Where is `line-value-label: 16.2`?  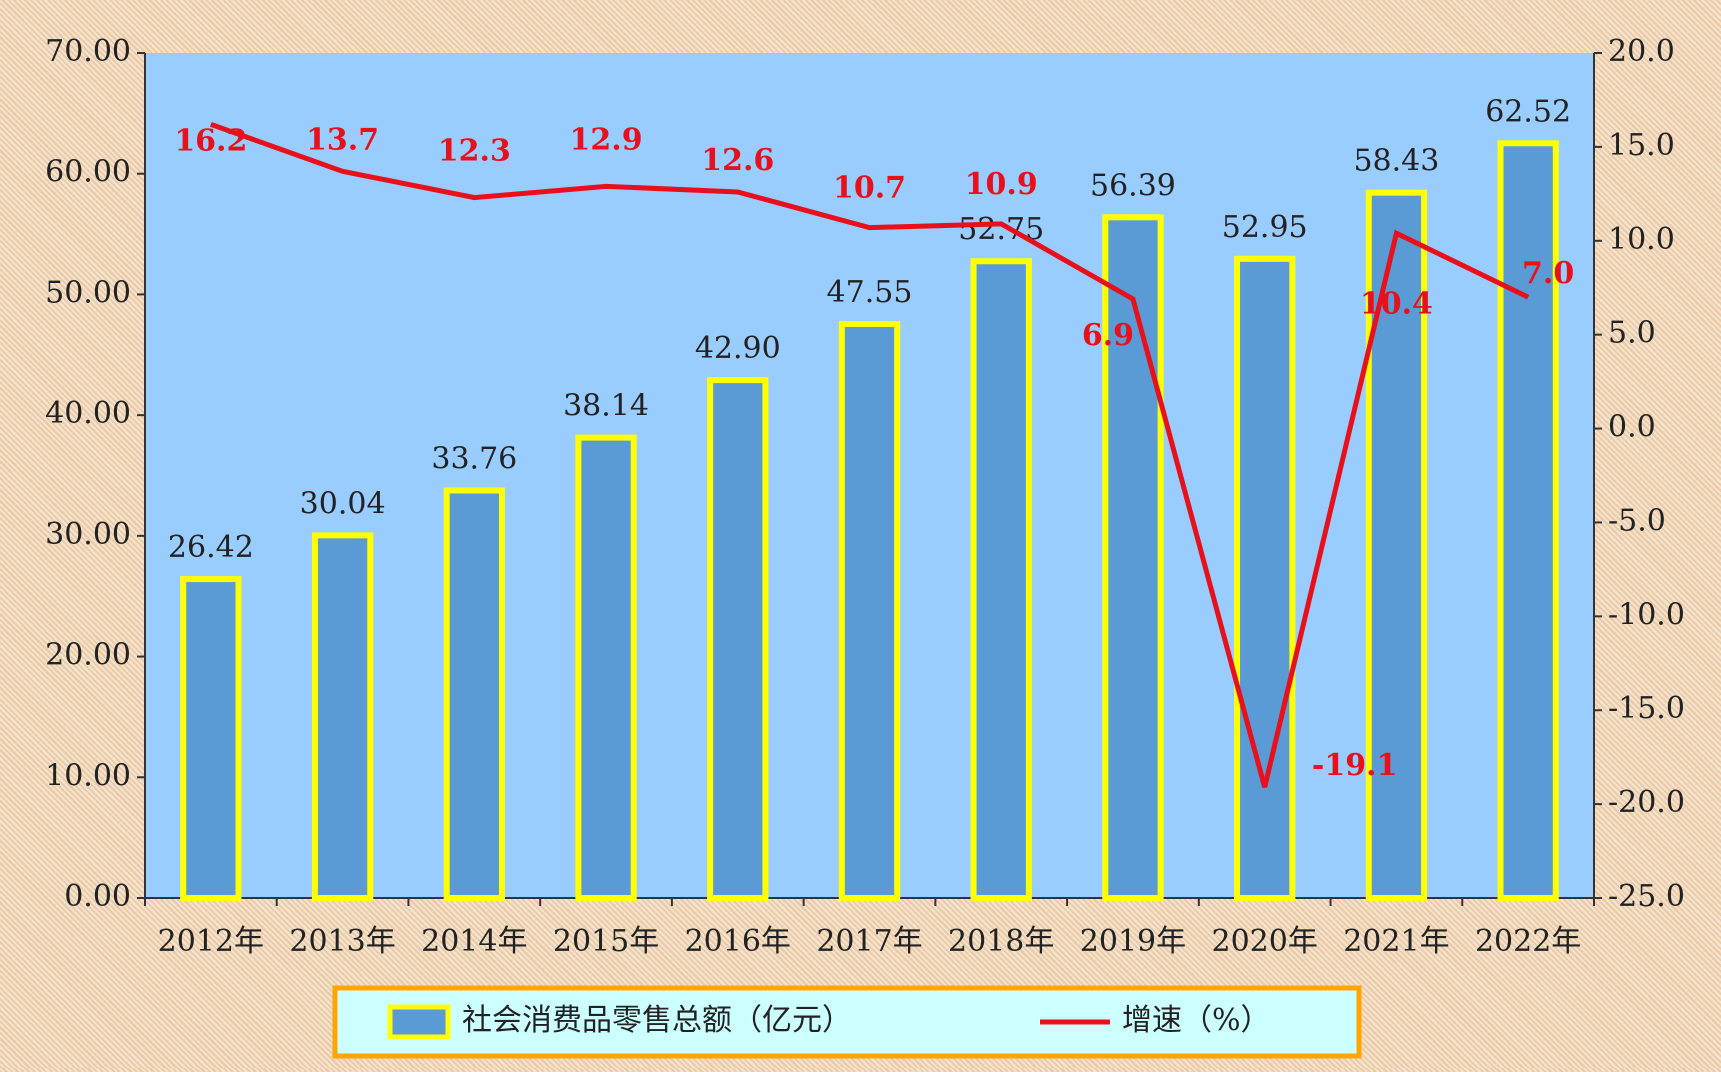
line-value-label: 16.2 is located at coordinates (210, 140).